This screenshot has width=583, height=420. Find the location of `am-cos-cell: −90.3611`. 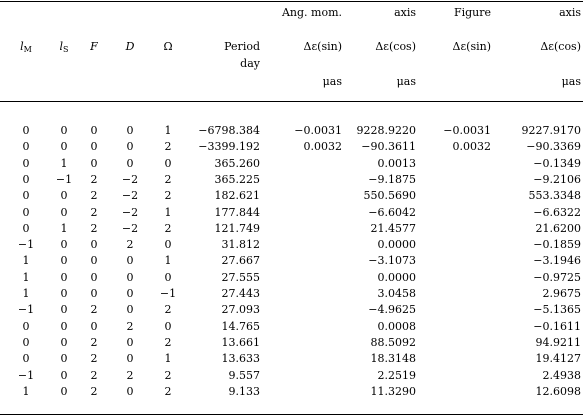

am-cos-cell: −90.3611 is located at coordinates (388, 146).